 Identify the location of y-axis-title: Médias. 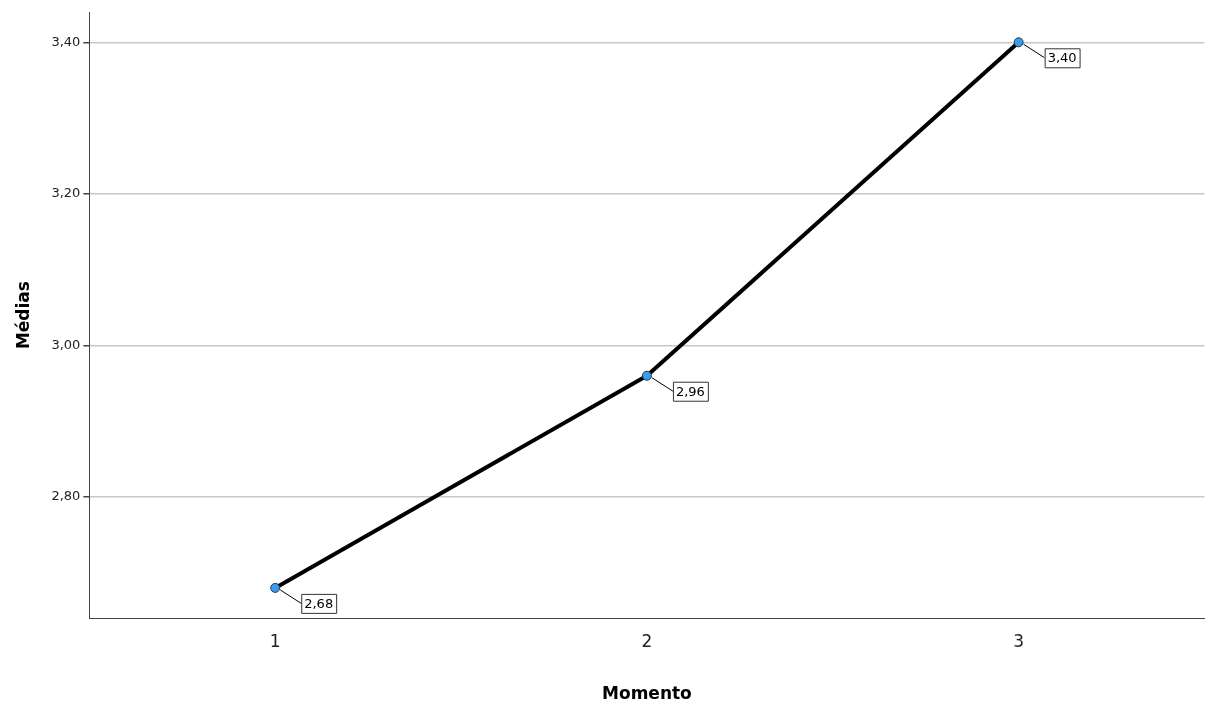
(22, 315).